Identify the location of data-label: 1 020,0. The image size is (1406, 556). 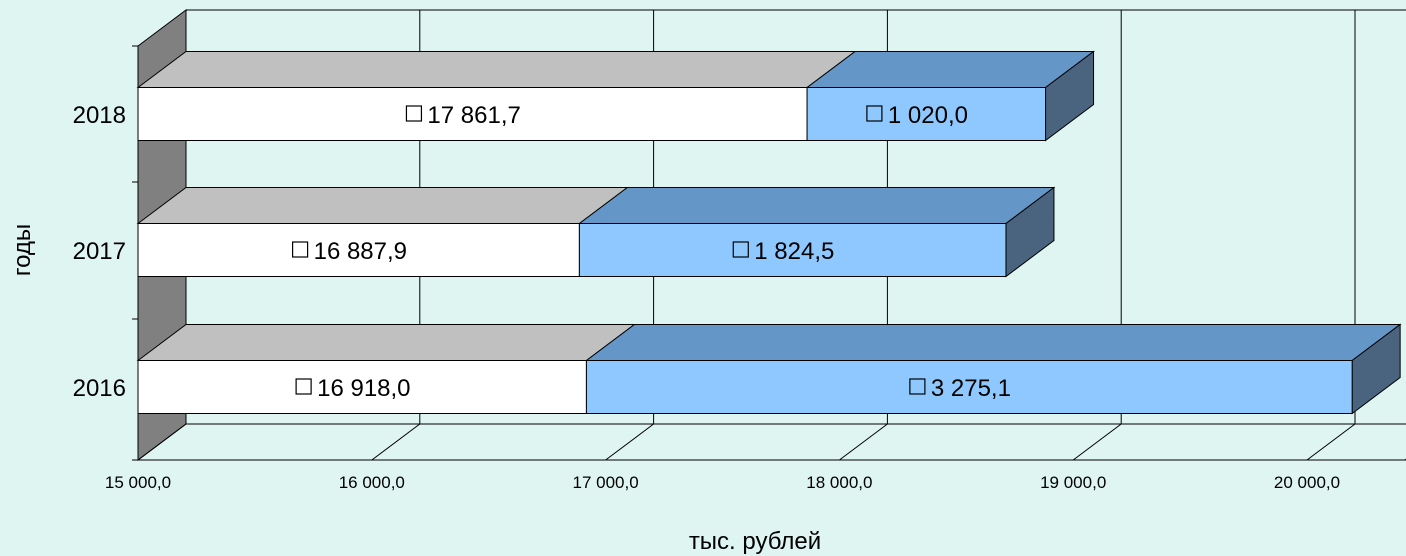
(917, 115).